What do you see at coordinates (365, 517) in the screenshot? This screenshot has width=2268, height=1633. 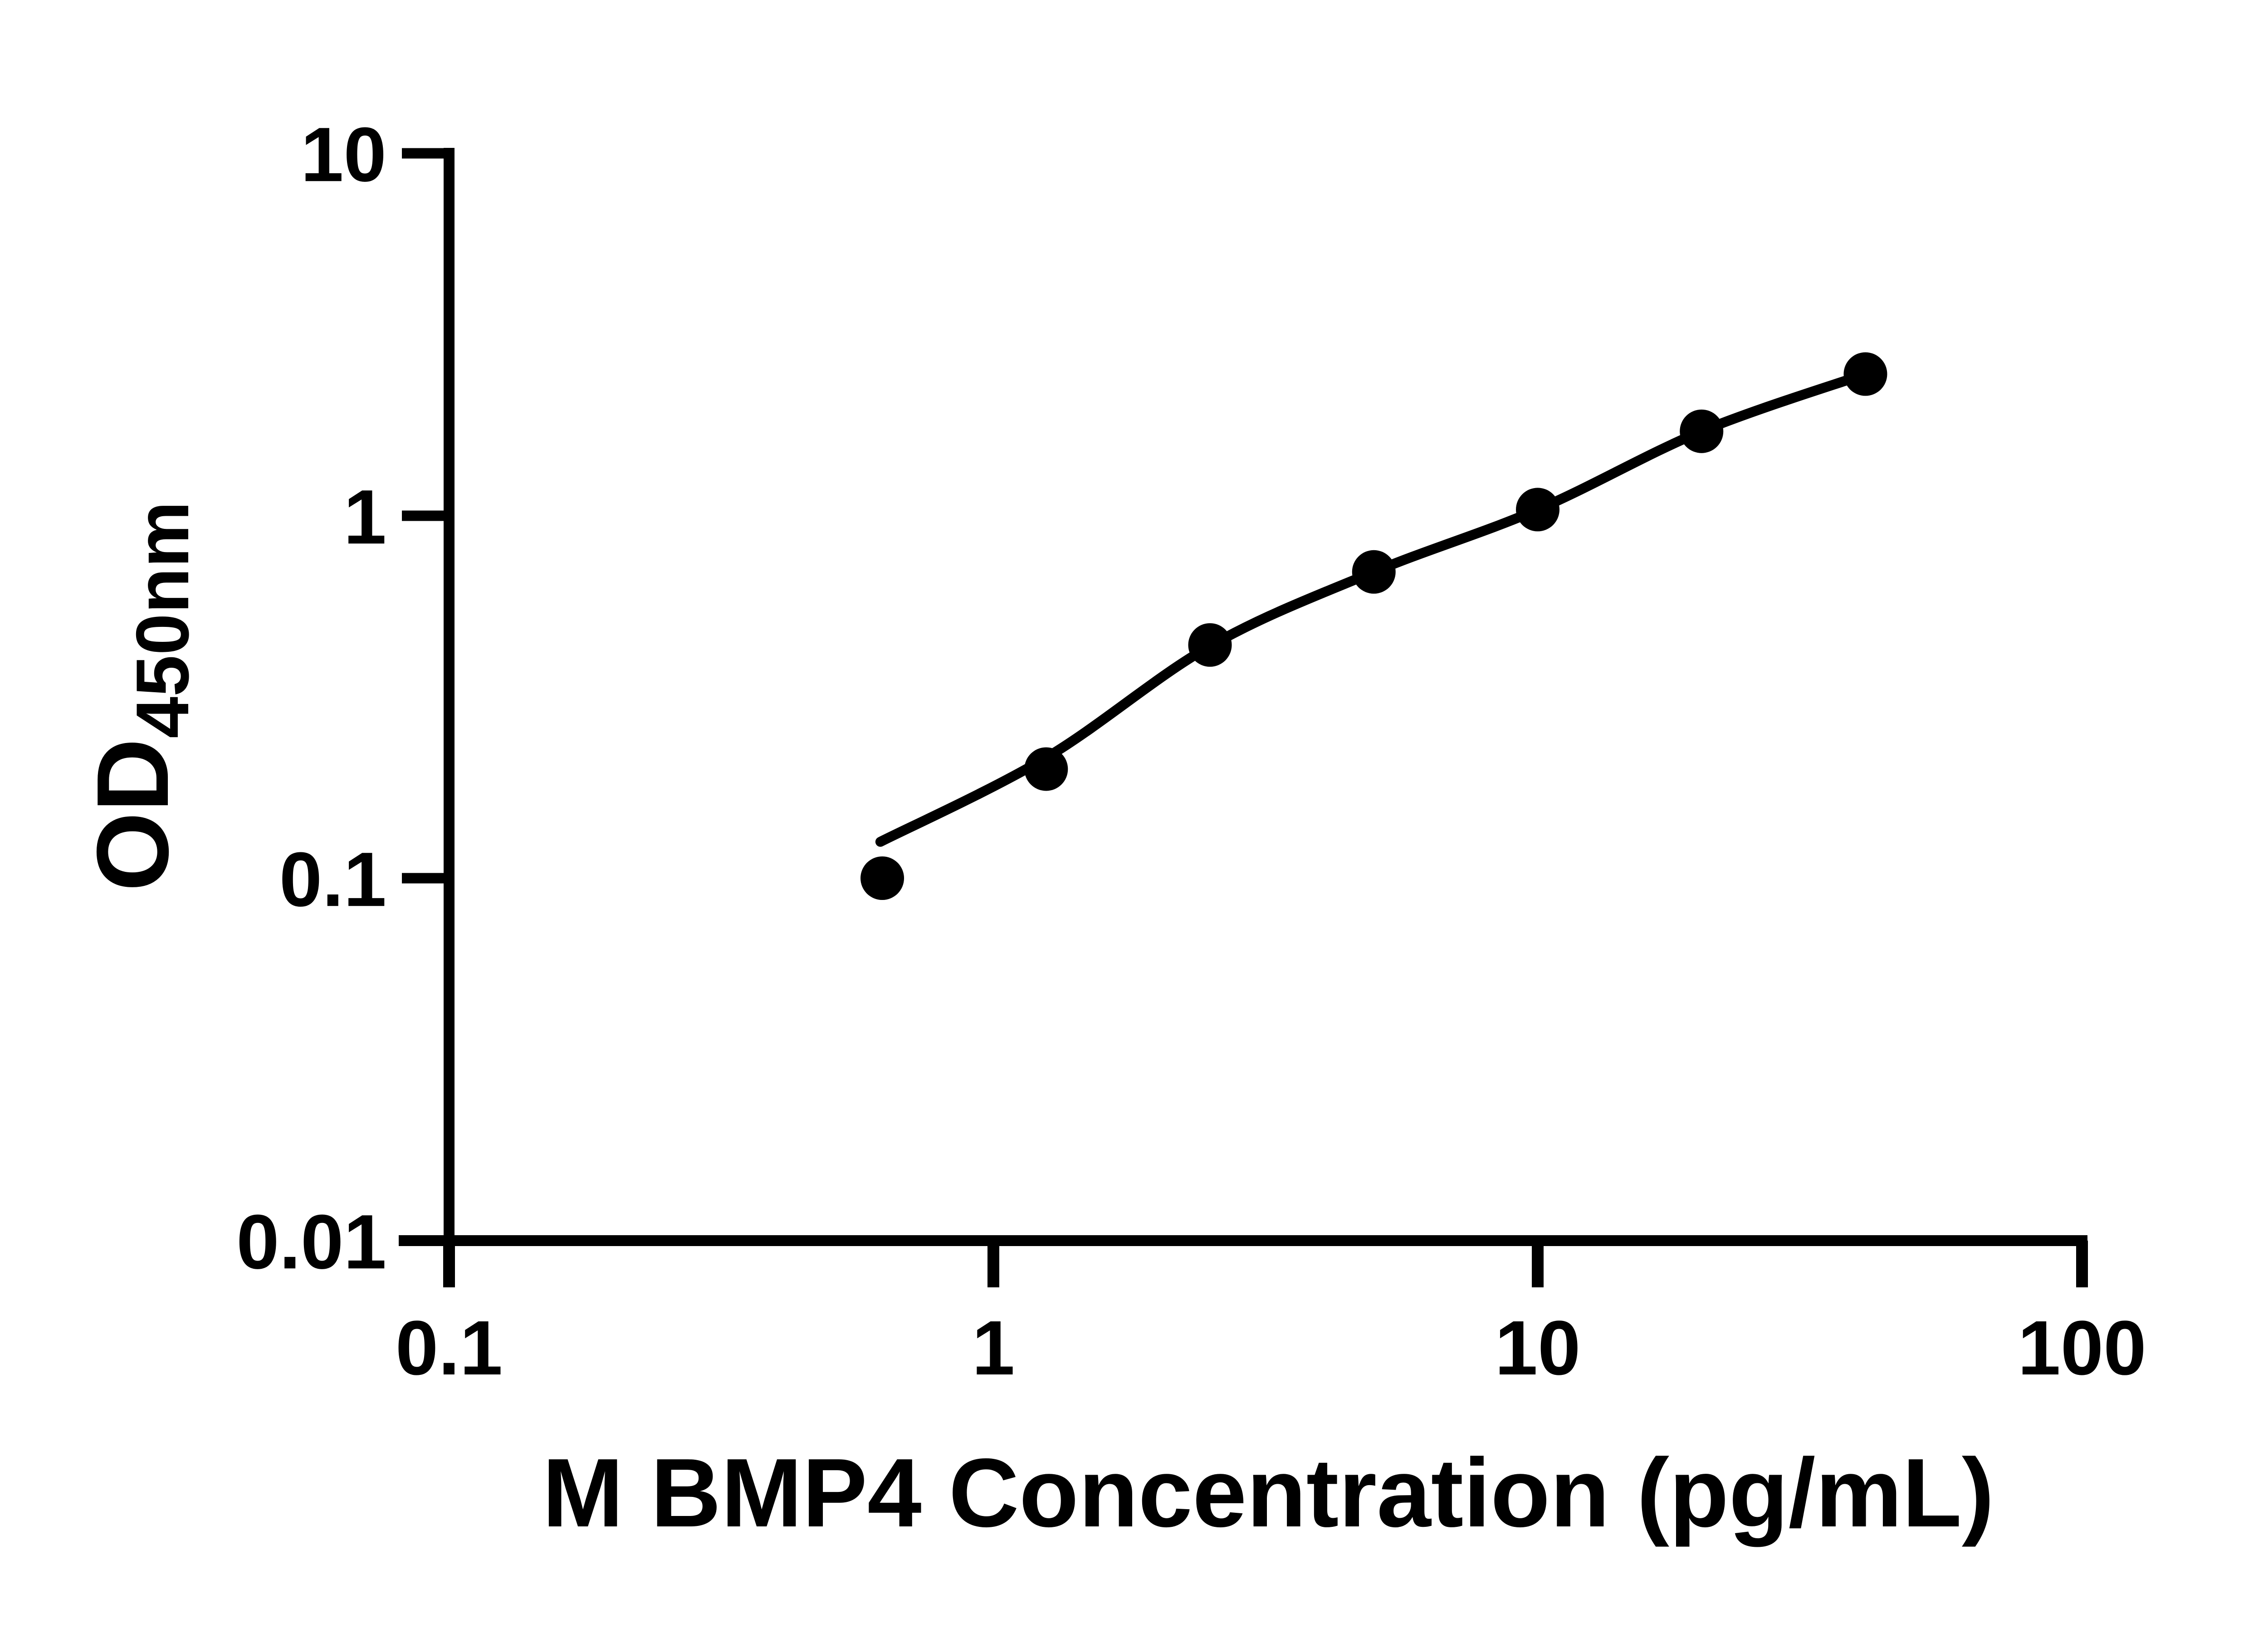 I see `y-tick-label: 1` at bounding box center [365, 517].